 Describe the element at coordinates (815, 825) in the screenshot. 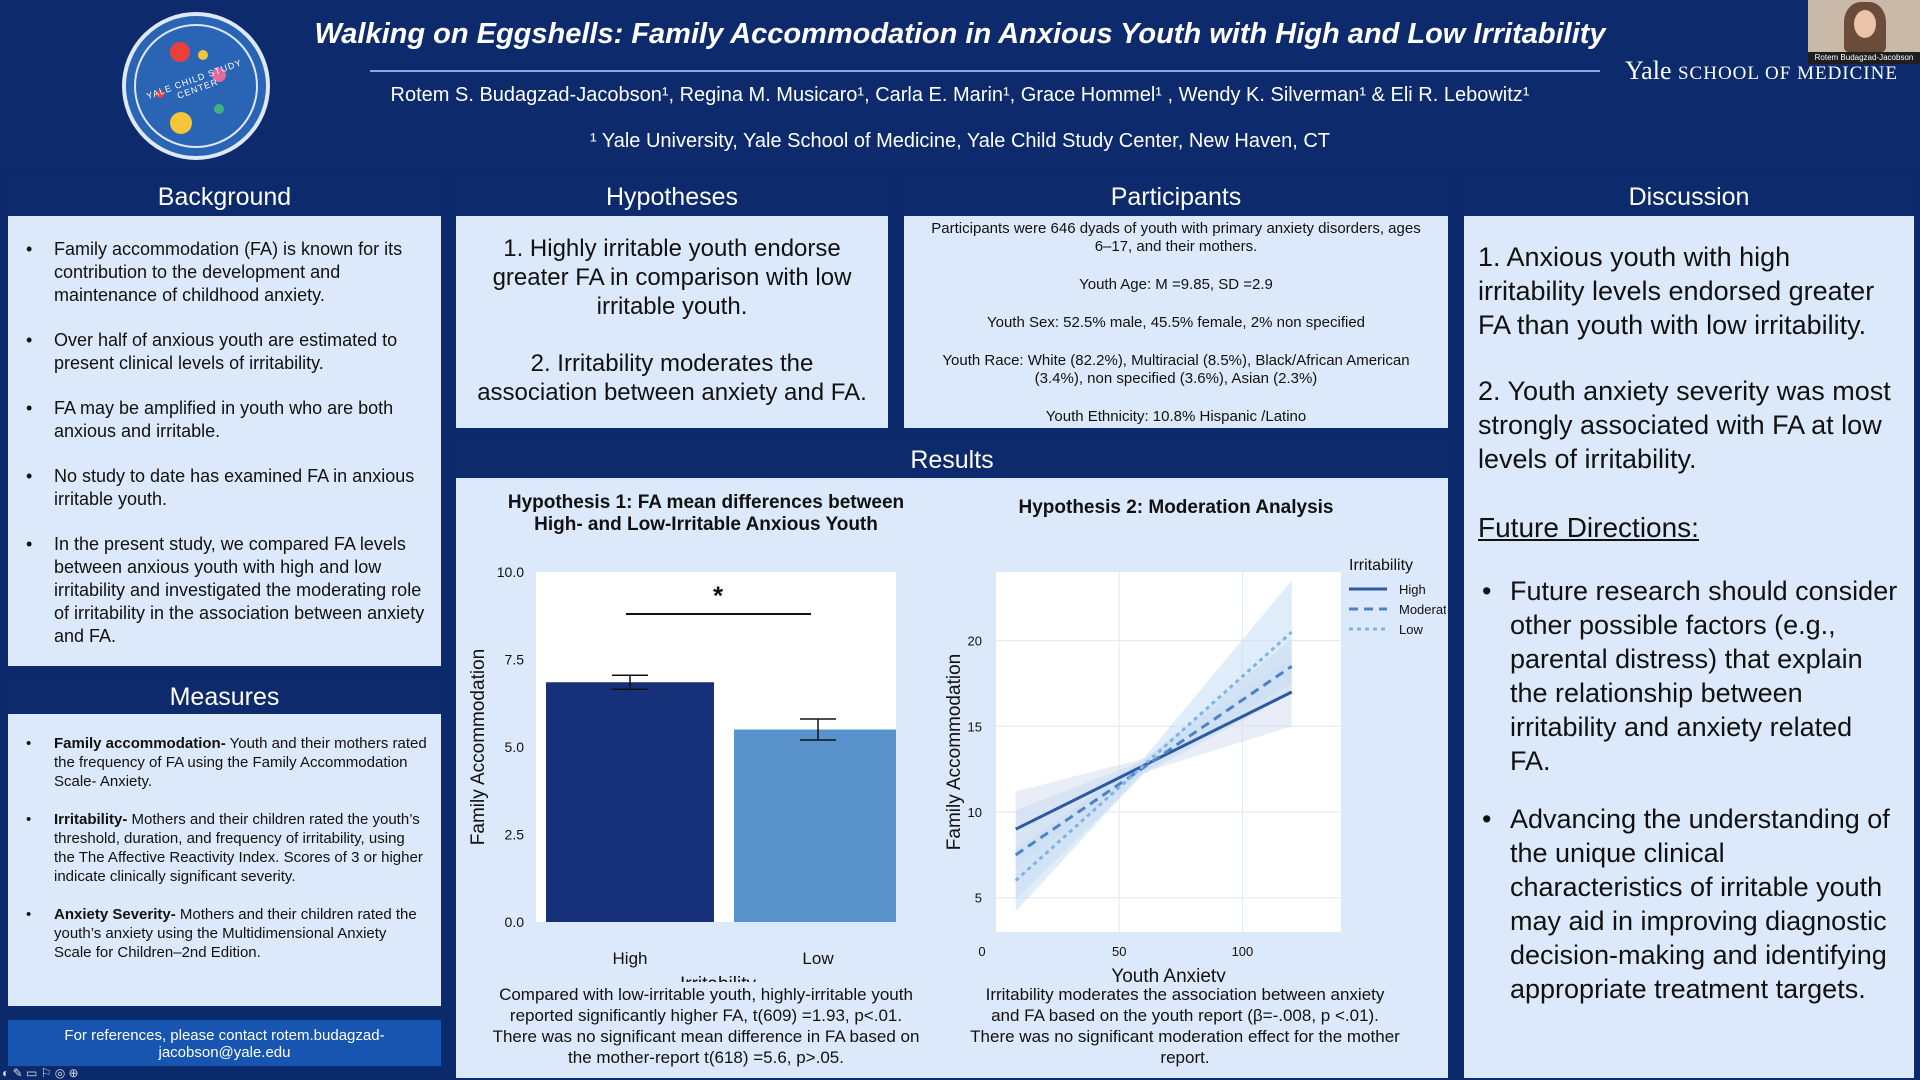

I see `bar-low` at that location.